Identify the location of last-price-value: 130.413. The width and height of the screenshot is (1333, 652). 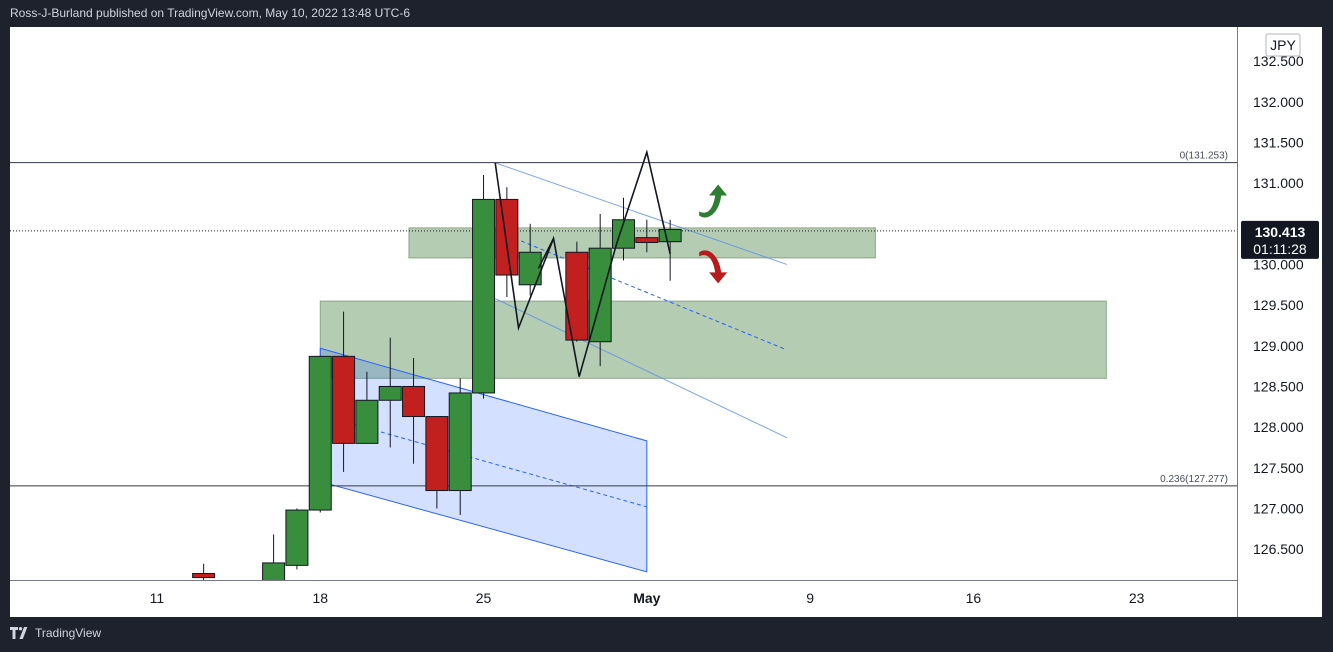
(1280, 232).